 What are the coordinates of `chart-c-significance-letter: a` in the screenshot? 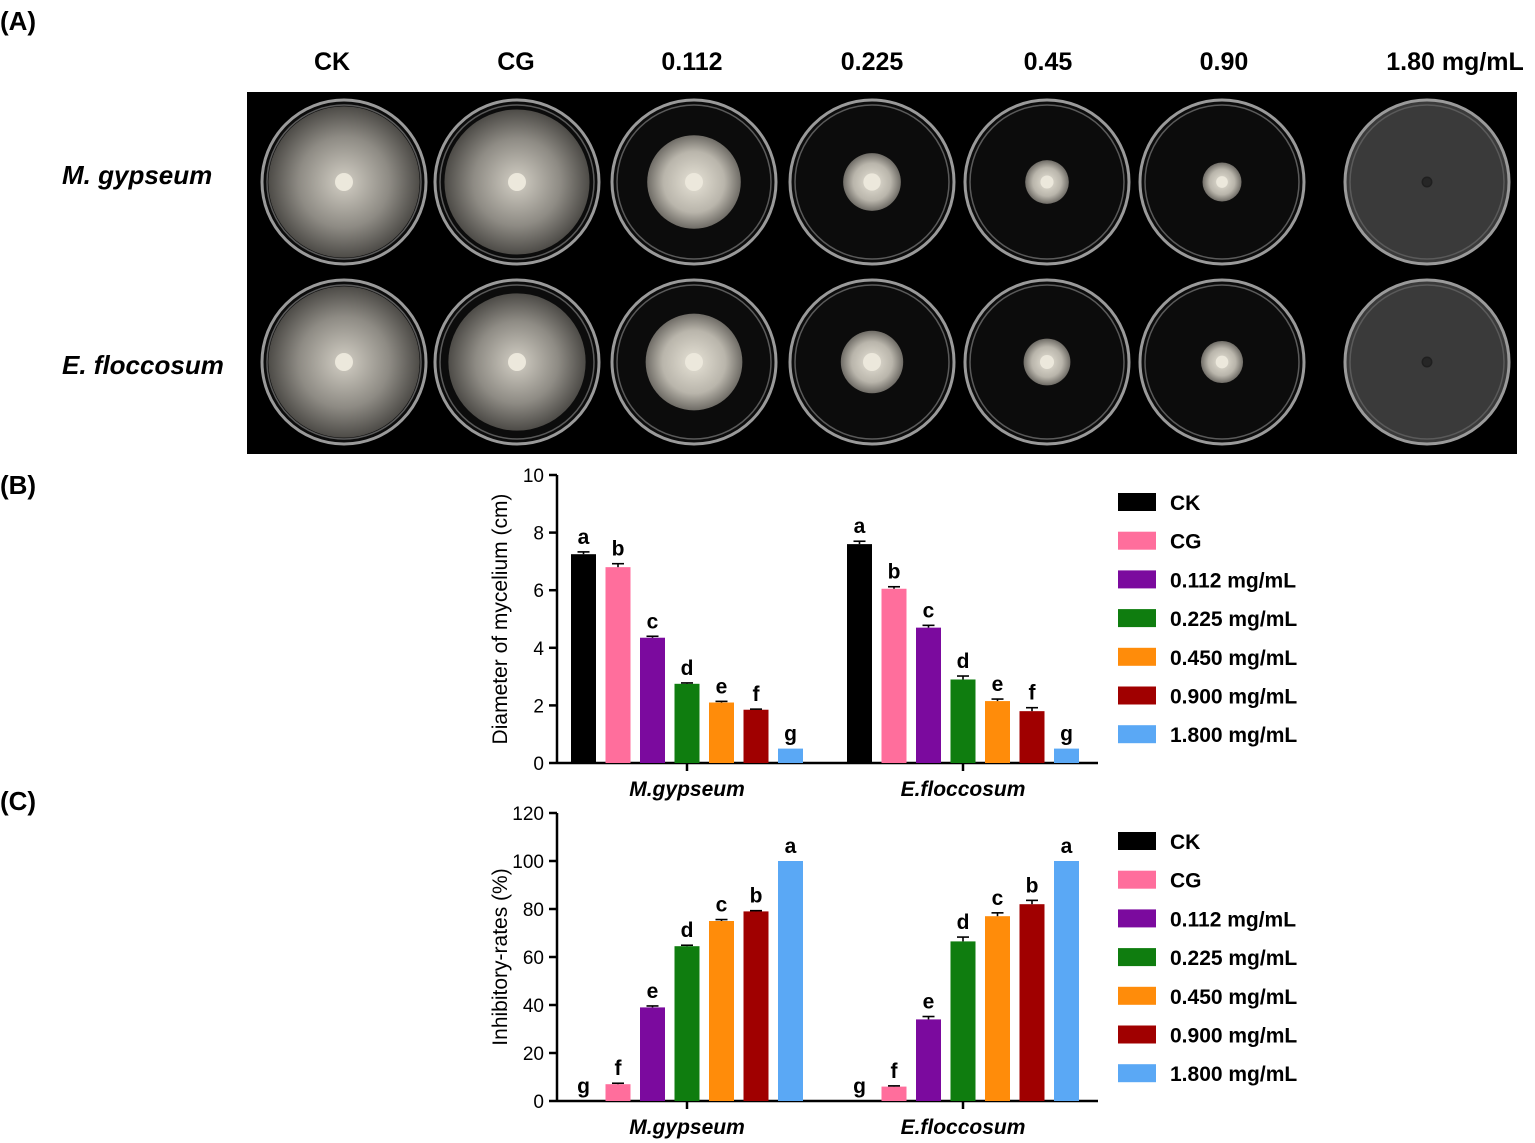 It's located at (1067, 846).